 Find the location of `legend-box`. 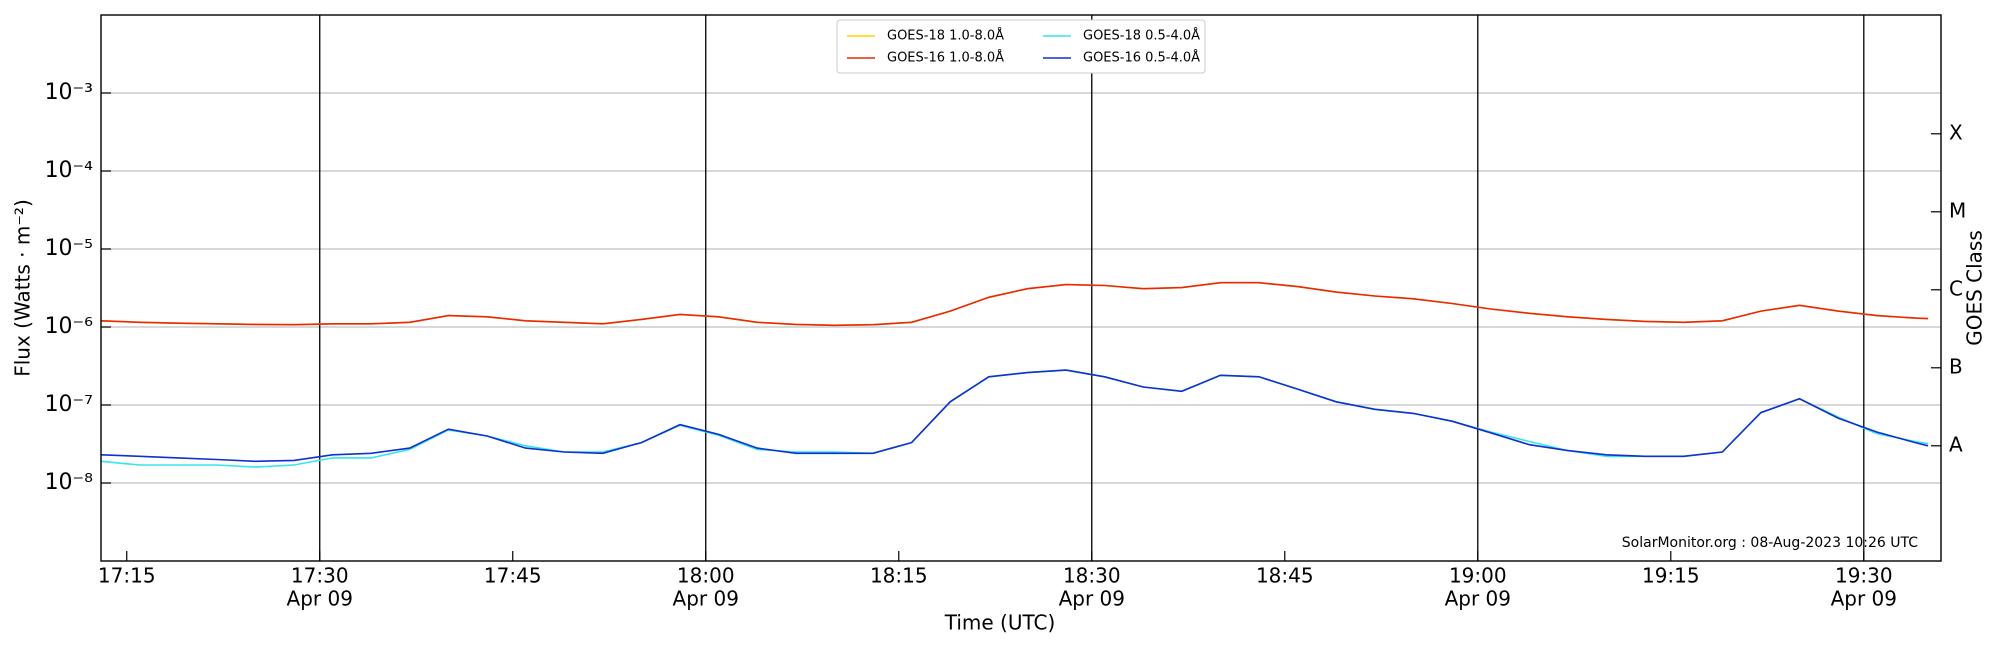

legend-box is located at coordinates (1021, 46).